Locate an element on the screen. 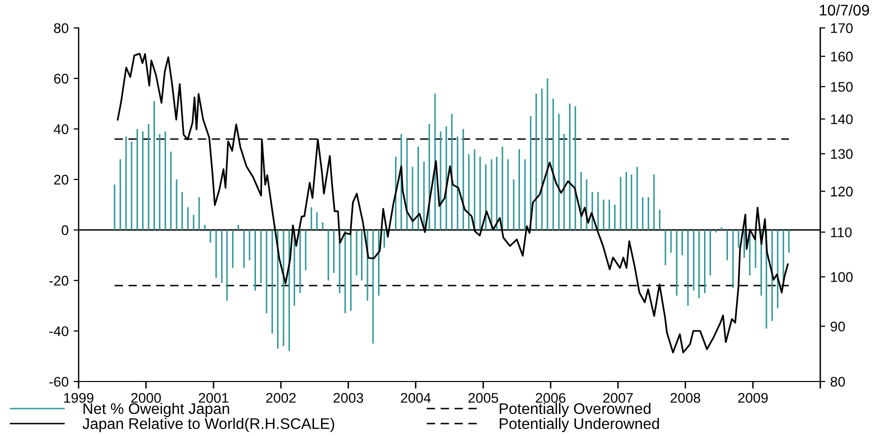  y-tick-label: 60 is located at coordinates (61, 79).